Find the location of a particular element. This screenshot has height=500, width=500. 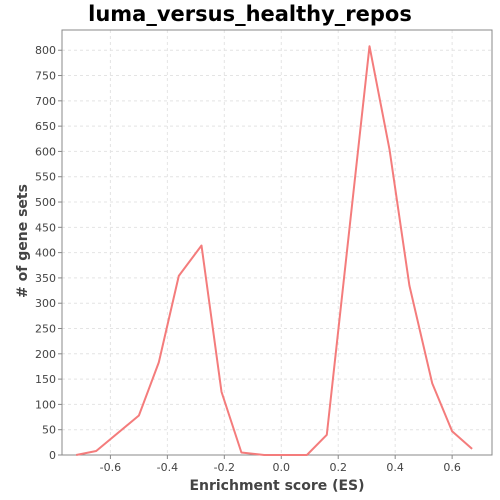

y-tick-label: 600 is located at coordinates (45, 151).